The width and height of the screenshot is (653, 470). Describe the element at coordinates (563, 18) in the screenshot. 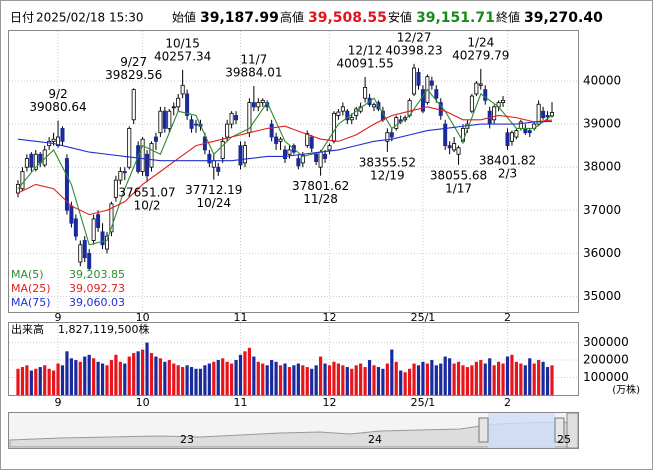

I see `header-close: 39,270.40` at that location.